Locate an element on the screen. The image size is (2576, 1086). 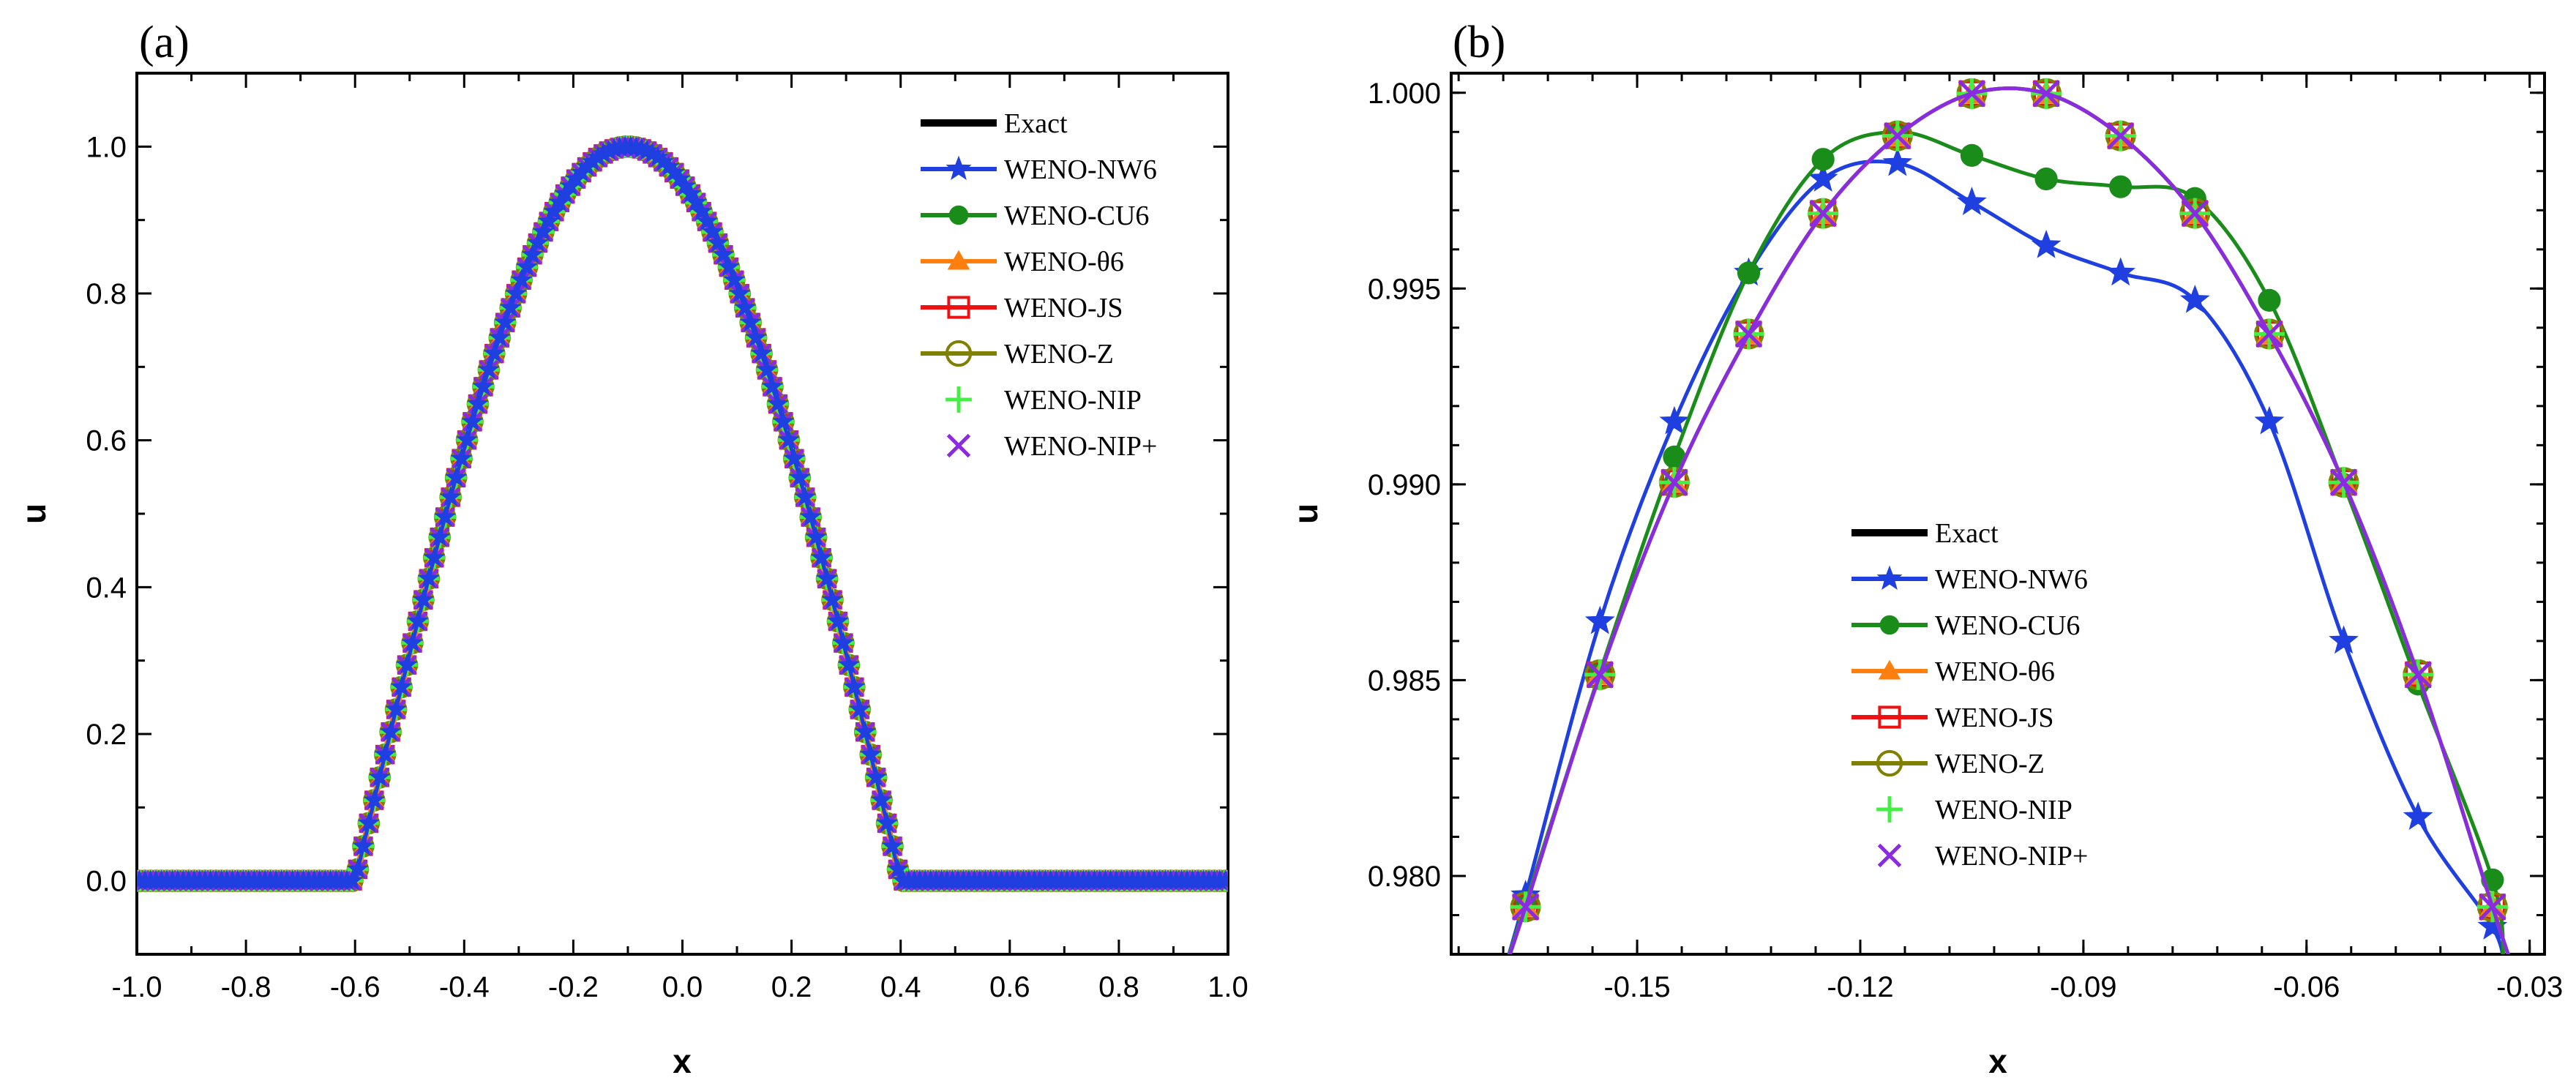
panel-a-y-tick-label: 0.4 is located at coordinates (106, 588).